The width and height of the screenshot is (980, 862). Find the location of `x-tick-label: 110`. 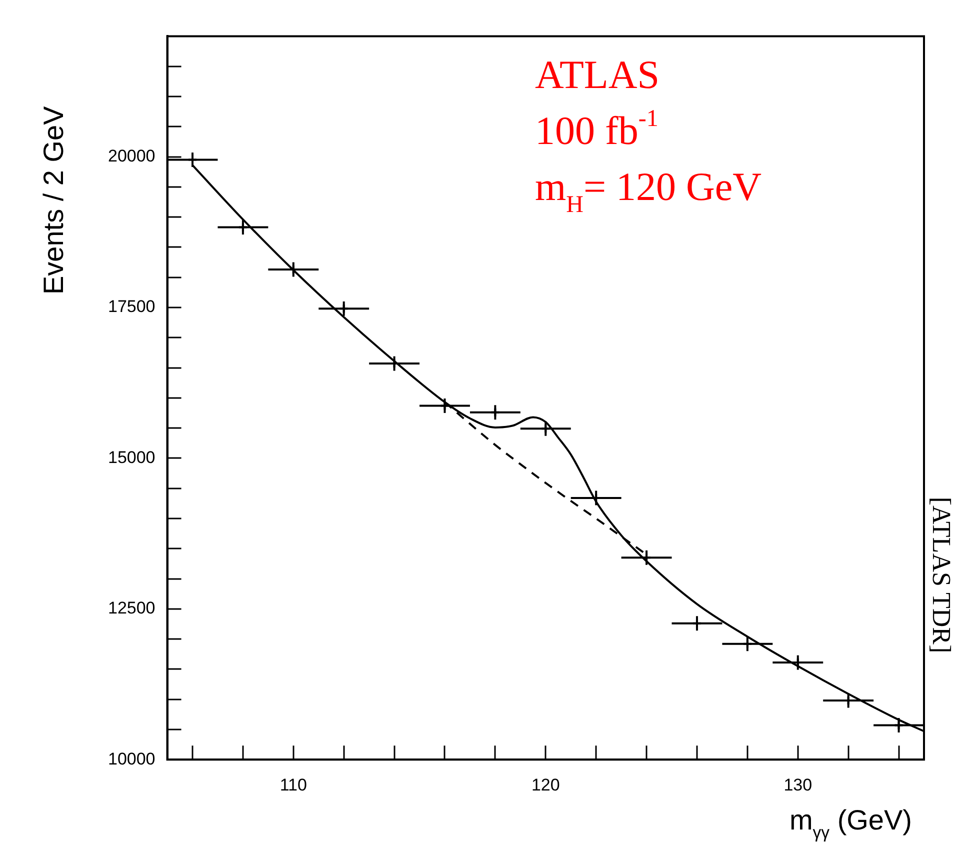

x-tick-label: 110 is located at coordinates (293, 784).